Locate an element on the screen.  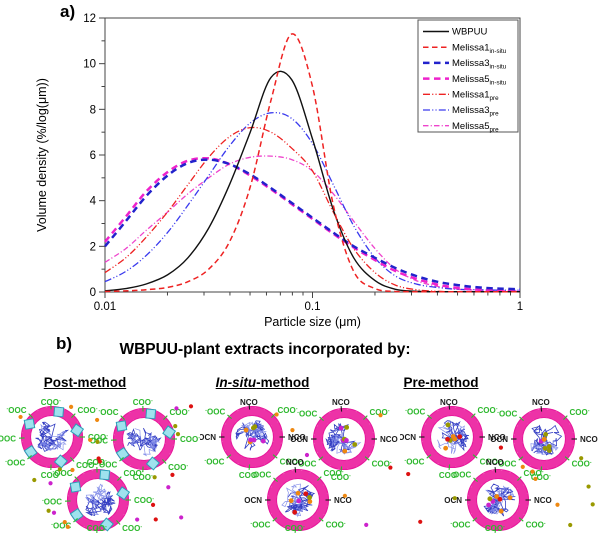
legend-label: Melissa1in-situ is located at coordinates (479, 48).